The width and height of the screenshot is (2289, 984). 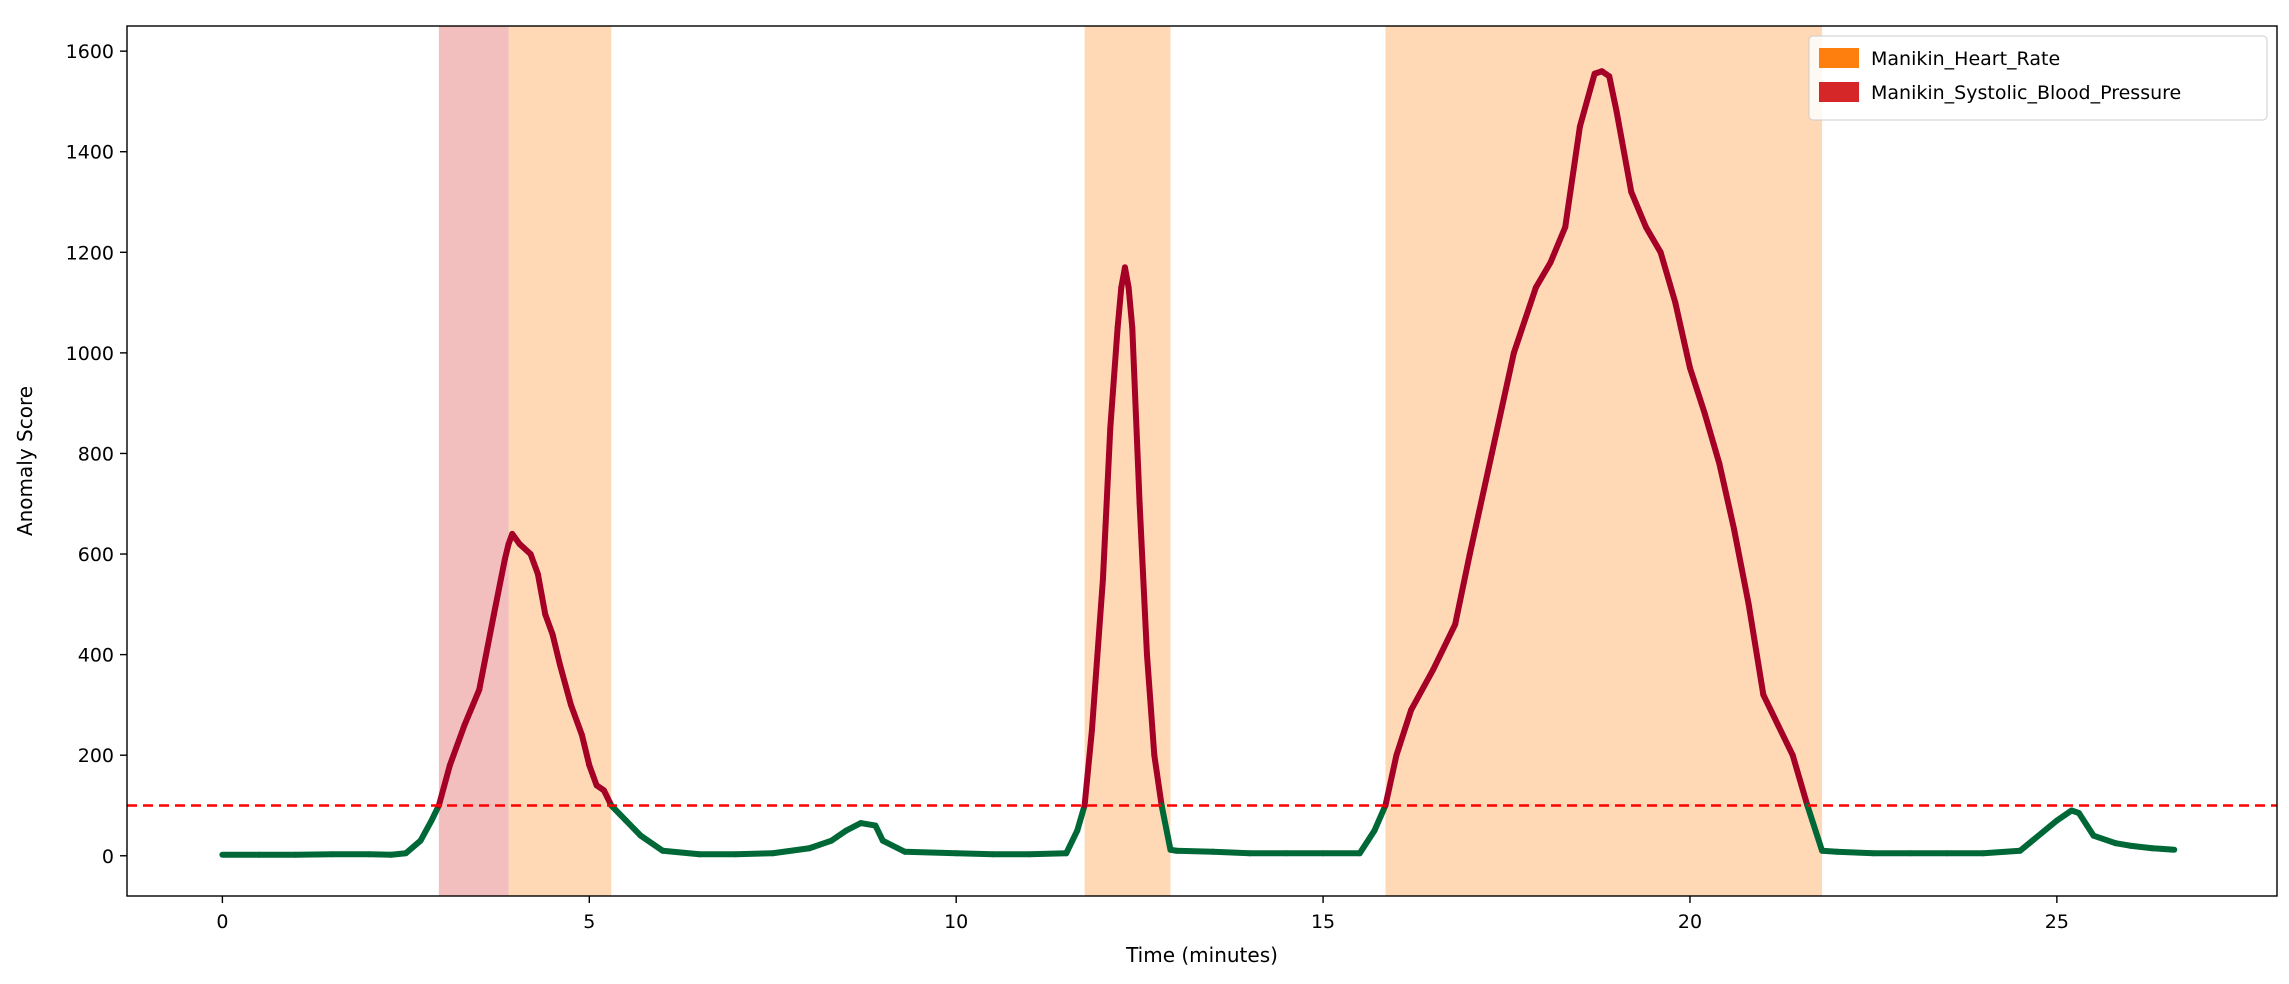 I want to click on legend-swatch-systolic-bp, so click(x=1839, y=92).